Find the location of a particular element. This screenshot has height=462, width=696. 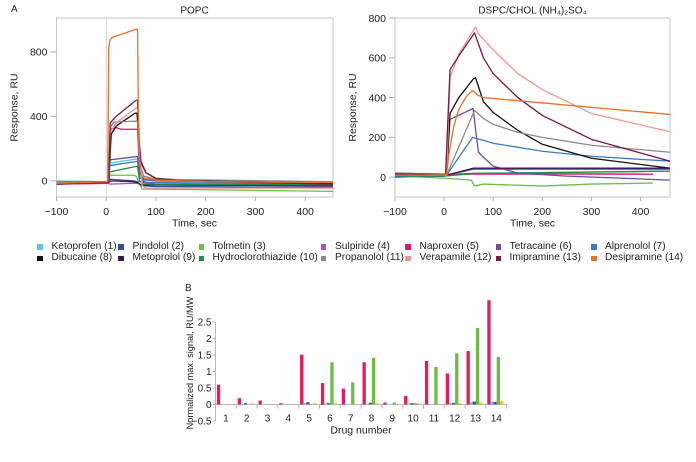

bar-y-axis-label: Normalized max. signal, RU/MW is located at coordinates (190, 362).